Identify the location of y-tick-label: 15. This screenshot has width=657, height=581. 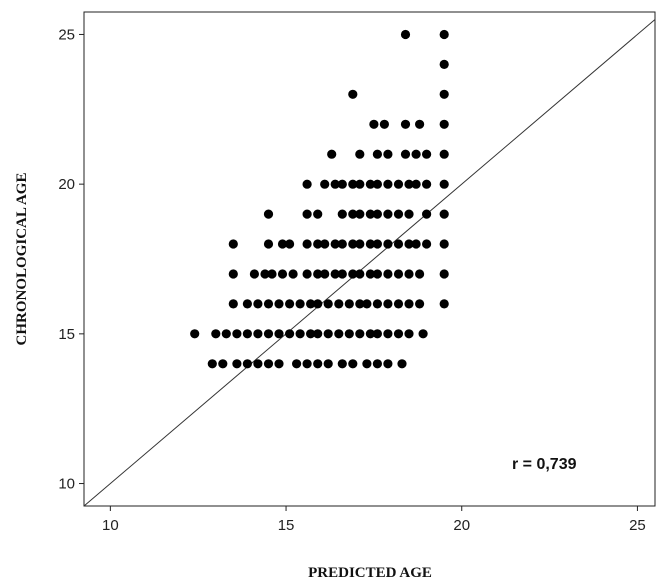
(66, 334).